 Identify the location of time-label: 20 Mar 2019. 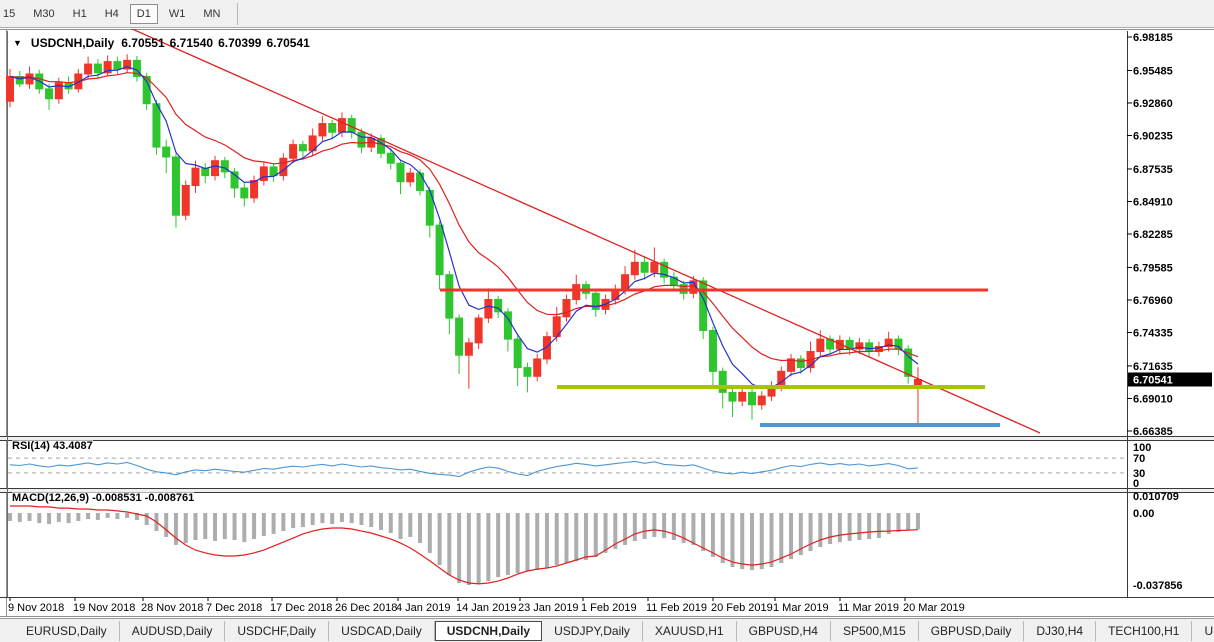
(934, 608).